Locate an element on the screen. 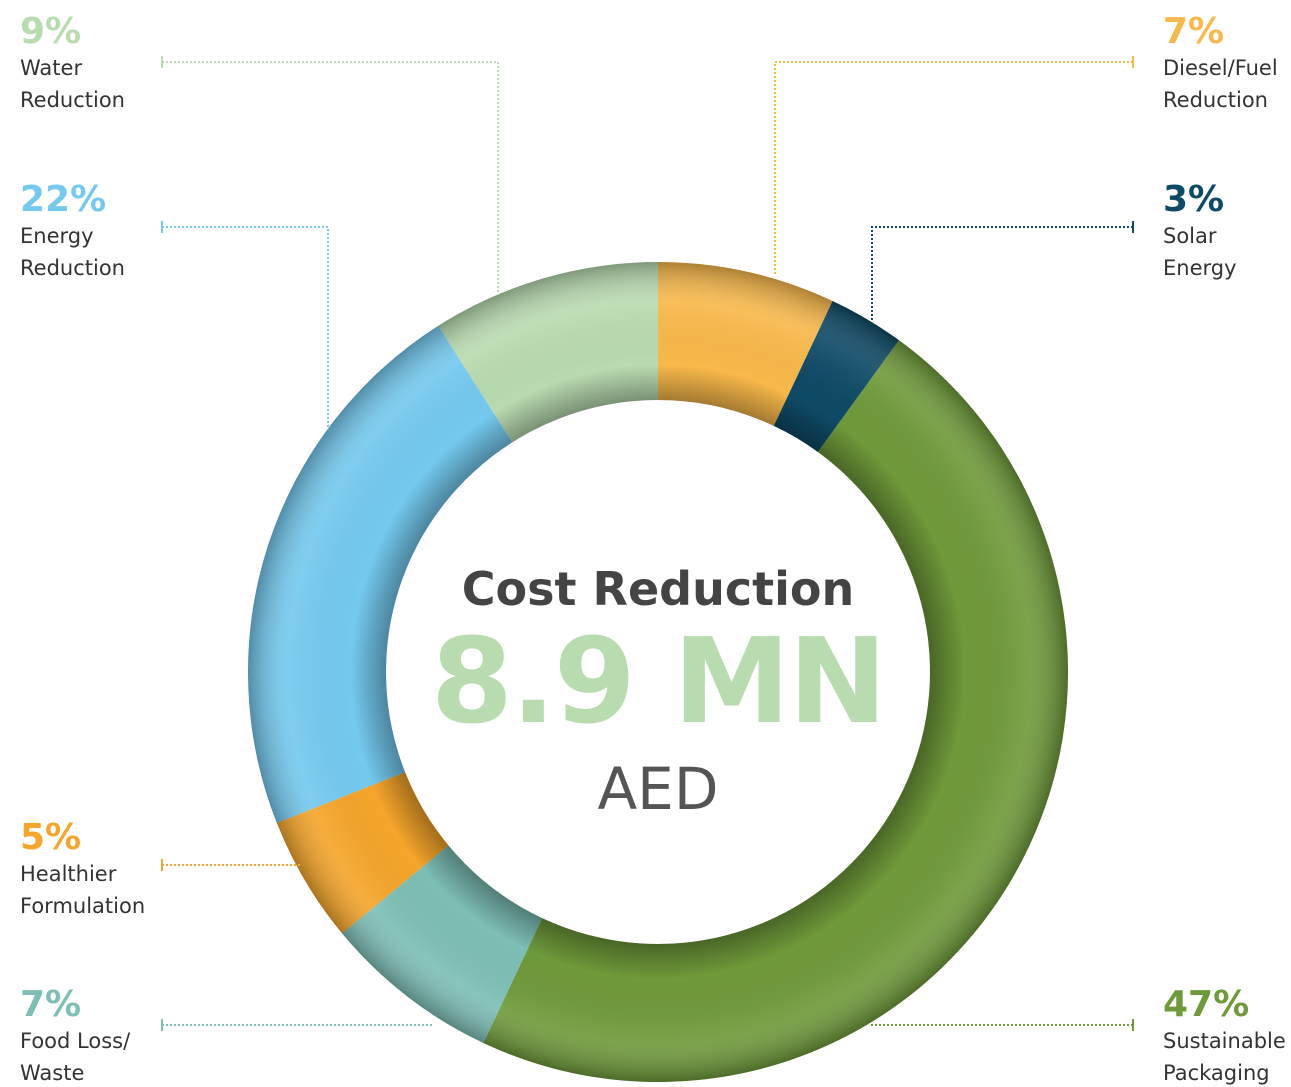 The height and width of the screenshot is (1087, 1291). slice-label: 7% Diesel/Fuel Reduction is located at coordinates (1227, 64).